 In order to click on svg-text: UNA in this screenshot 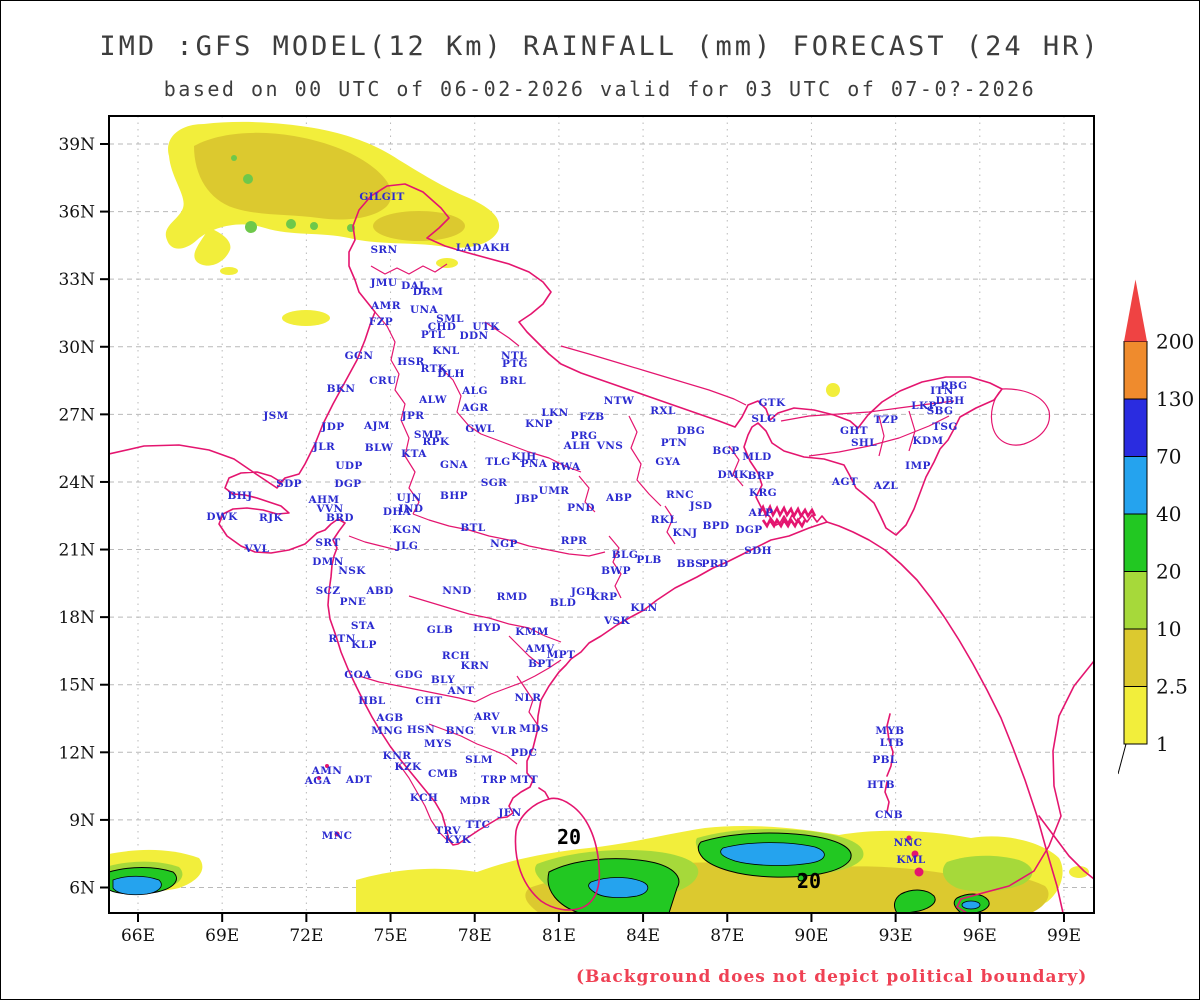, I will do `click(424, 310)`.